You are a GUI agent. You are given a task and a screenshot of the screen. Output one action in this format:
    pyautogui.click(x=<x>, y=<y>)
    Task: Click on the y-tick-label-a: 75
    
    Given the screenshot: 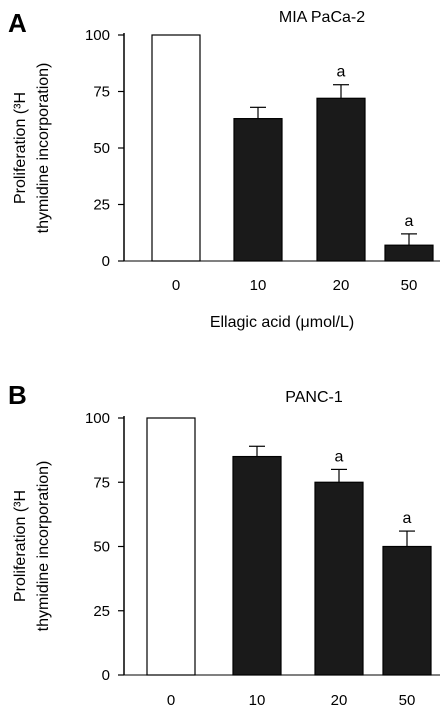 What is the action you would take?
    pyautogui.click(x=101, y=92)
    